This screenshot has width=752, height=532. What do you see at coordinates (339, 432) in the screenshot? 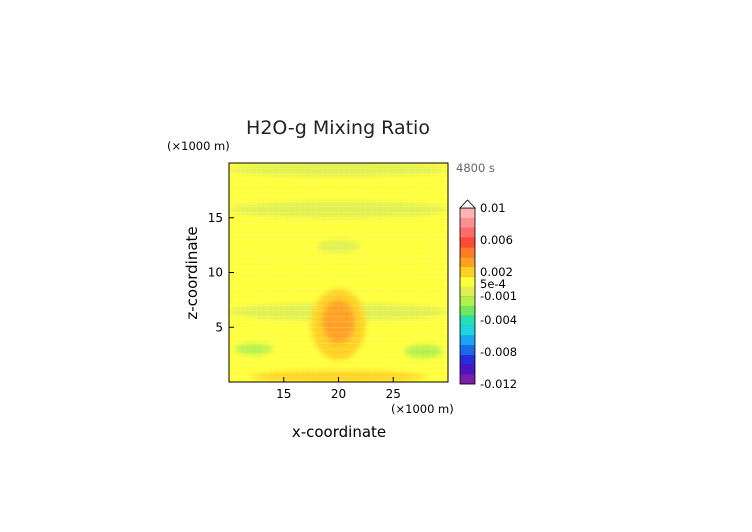
I see `x-axis-title: x-coordinate` at bounding box center [339, 432].